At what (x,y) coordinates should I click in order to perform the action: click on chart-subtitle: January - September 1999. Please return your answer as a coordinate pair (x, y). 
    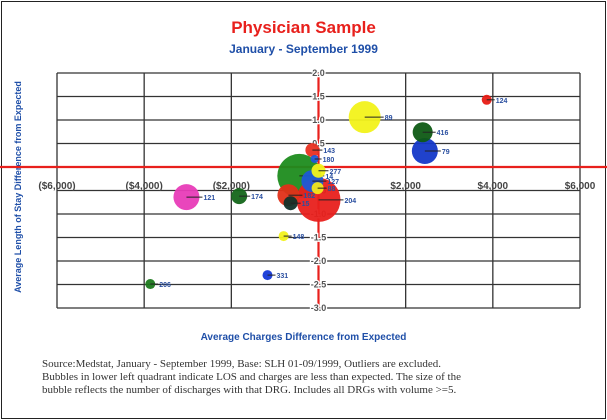
    Looking at the image, I should click on (303, 49).